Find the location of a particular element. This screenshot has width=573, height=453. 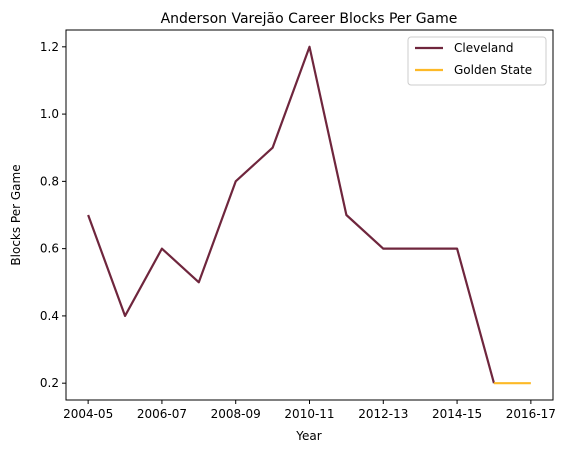

x-axis-title: Year is located at coordinates (308, 436).